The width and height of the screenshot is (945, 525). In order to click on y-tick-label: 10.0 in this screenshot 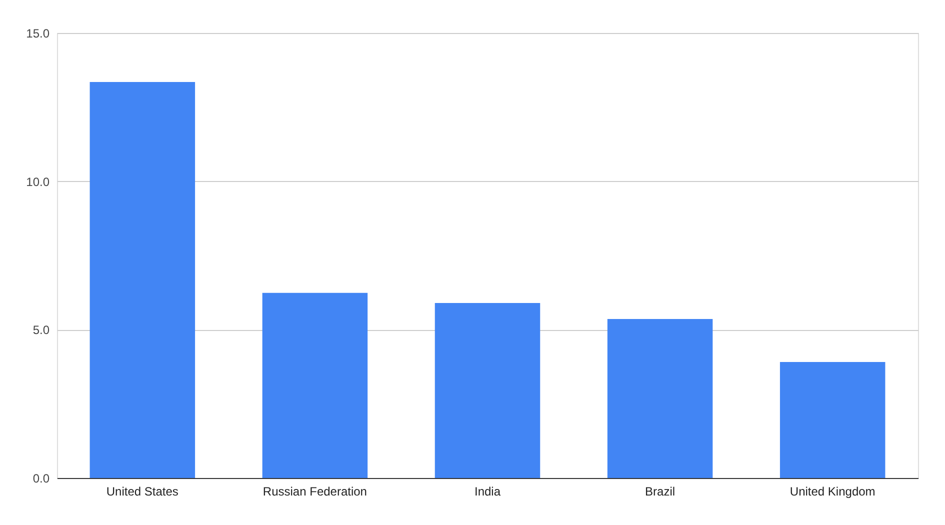, I will do `click(38, 181)`.